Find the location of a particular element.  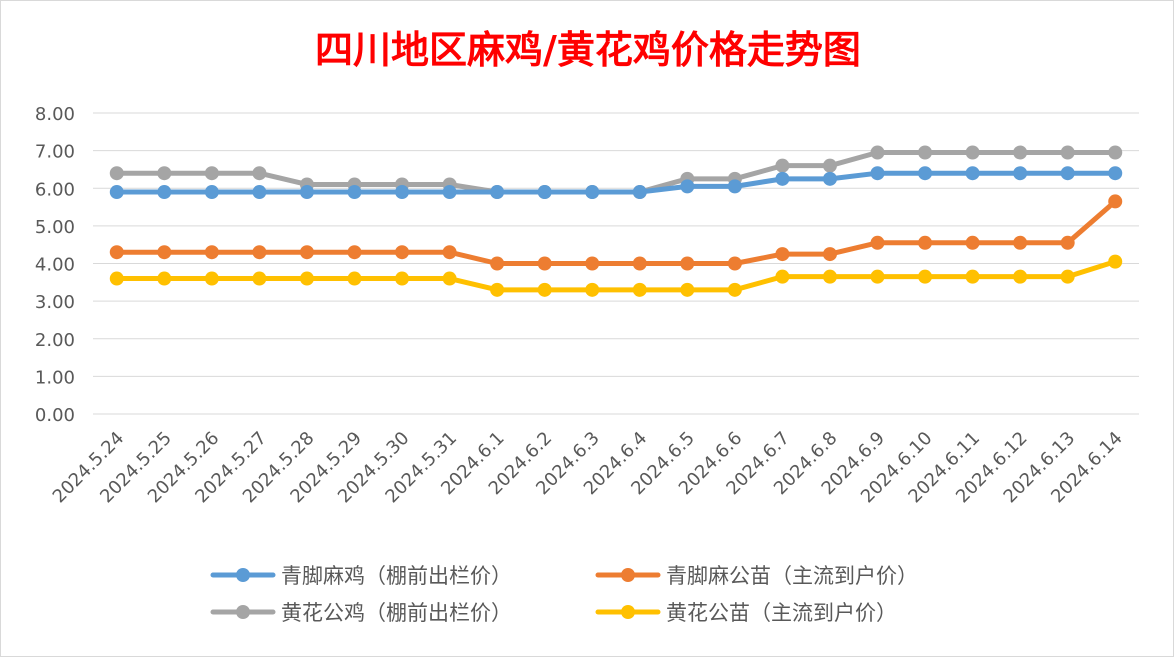

legend-label: 青脚麻鸡（棚前出栏价） is located at coordinates (396, 576).